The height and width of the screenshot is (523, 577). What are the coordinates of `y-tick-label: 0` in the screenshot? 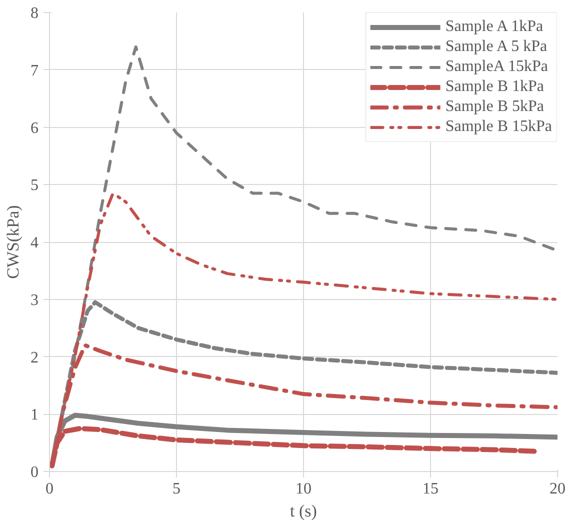 It's located at (34, 472).